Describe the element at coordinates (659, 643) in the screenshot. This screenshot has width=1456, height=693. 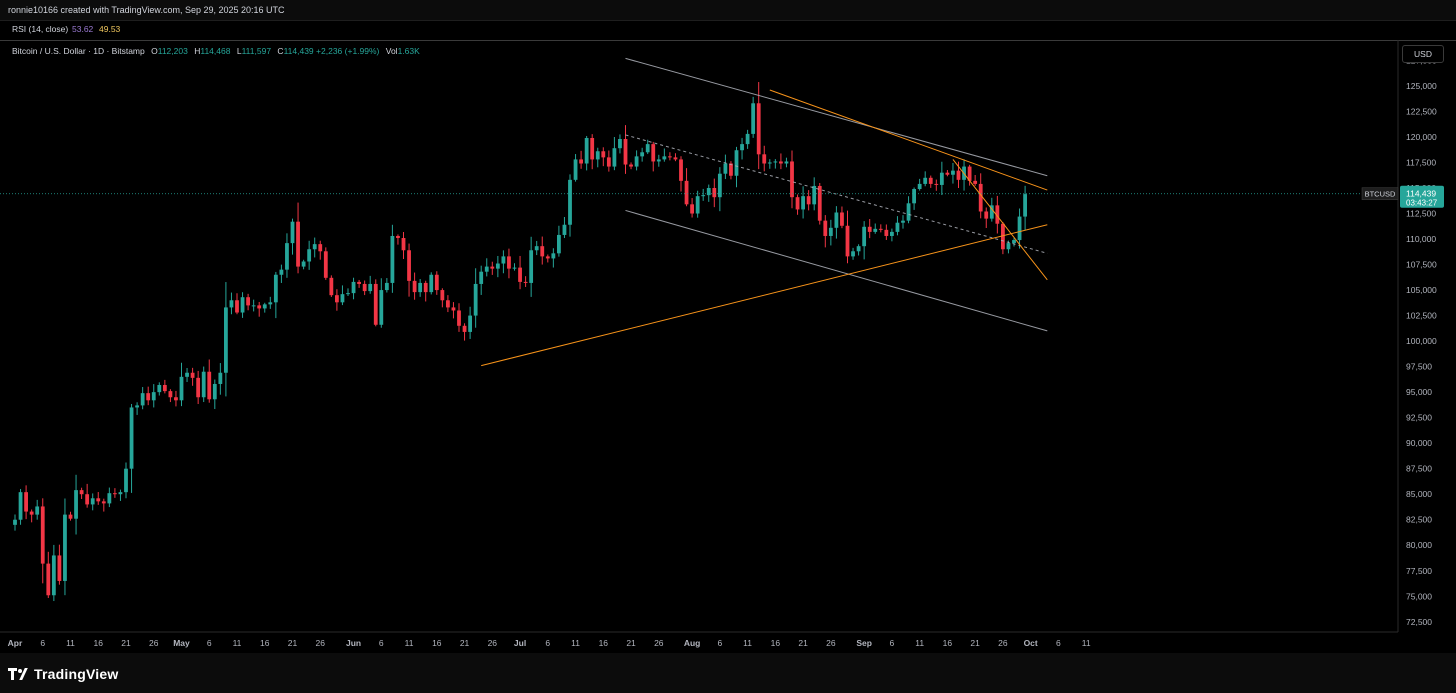
I see `time-tick-label: 26` at that location.